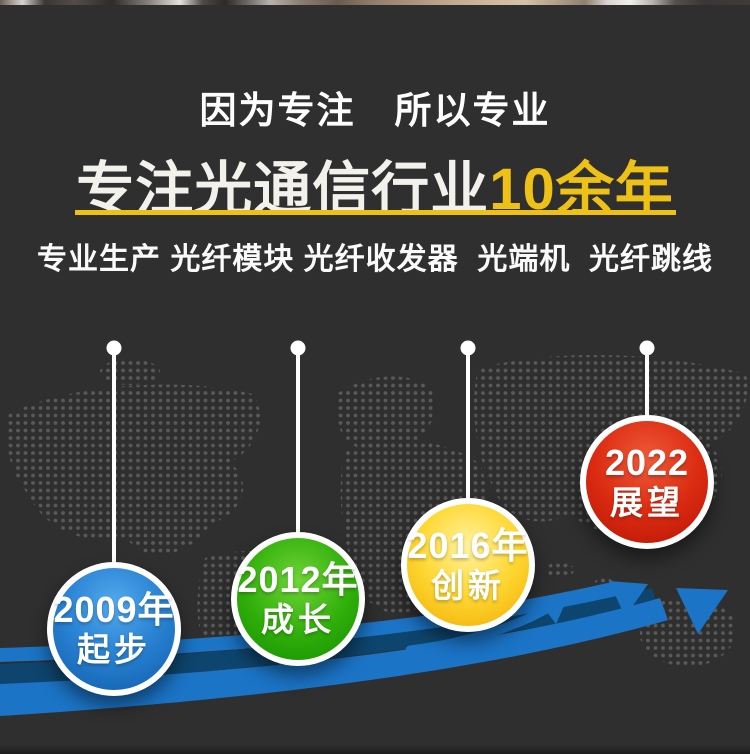  What do you see at coordinates (375, 750) in the screenshot?
I see `bottom-photo-strip` at bounding box center [375, 750].